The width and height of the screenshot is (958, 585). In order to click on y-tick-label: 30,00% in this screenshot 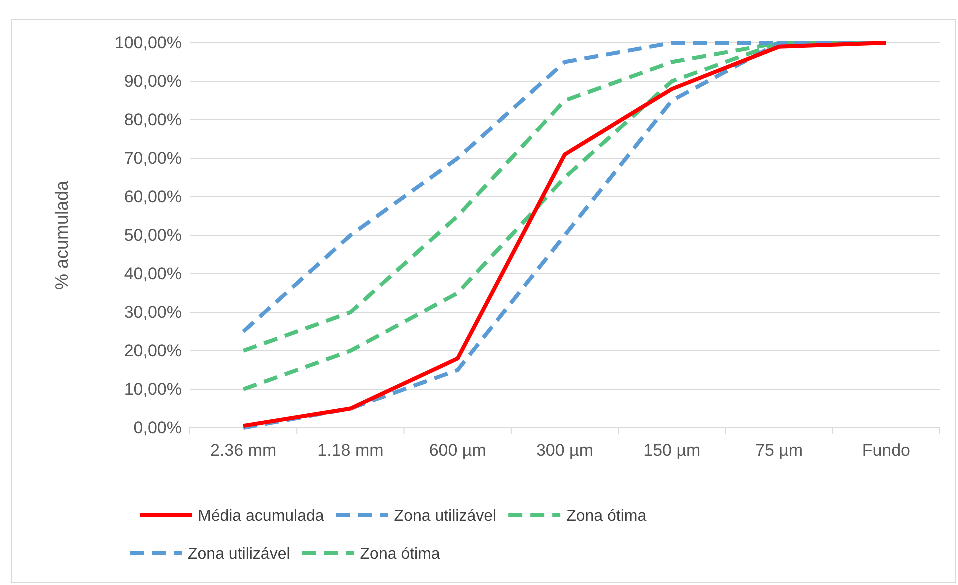, I will do `click(153, 312)`.